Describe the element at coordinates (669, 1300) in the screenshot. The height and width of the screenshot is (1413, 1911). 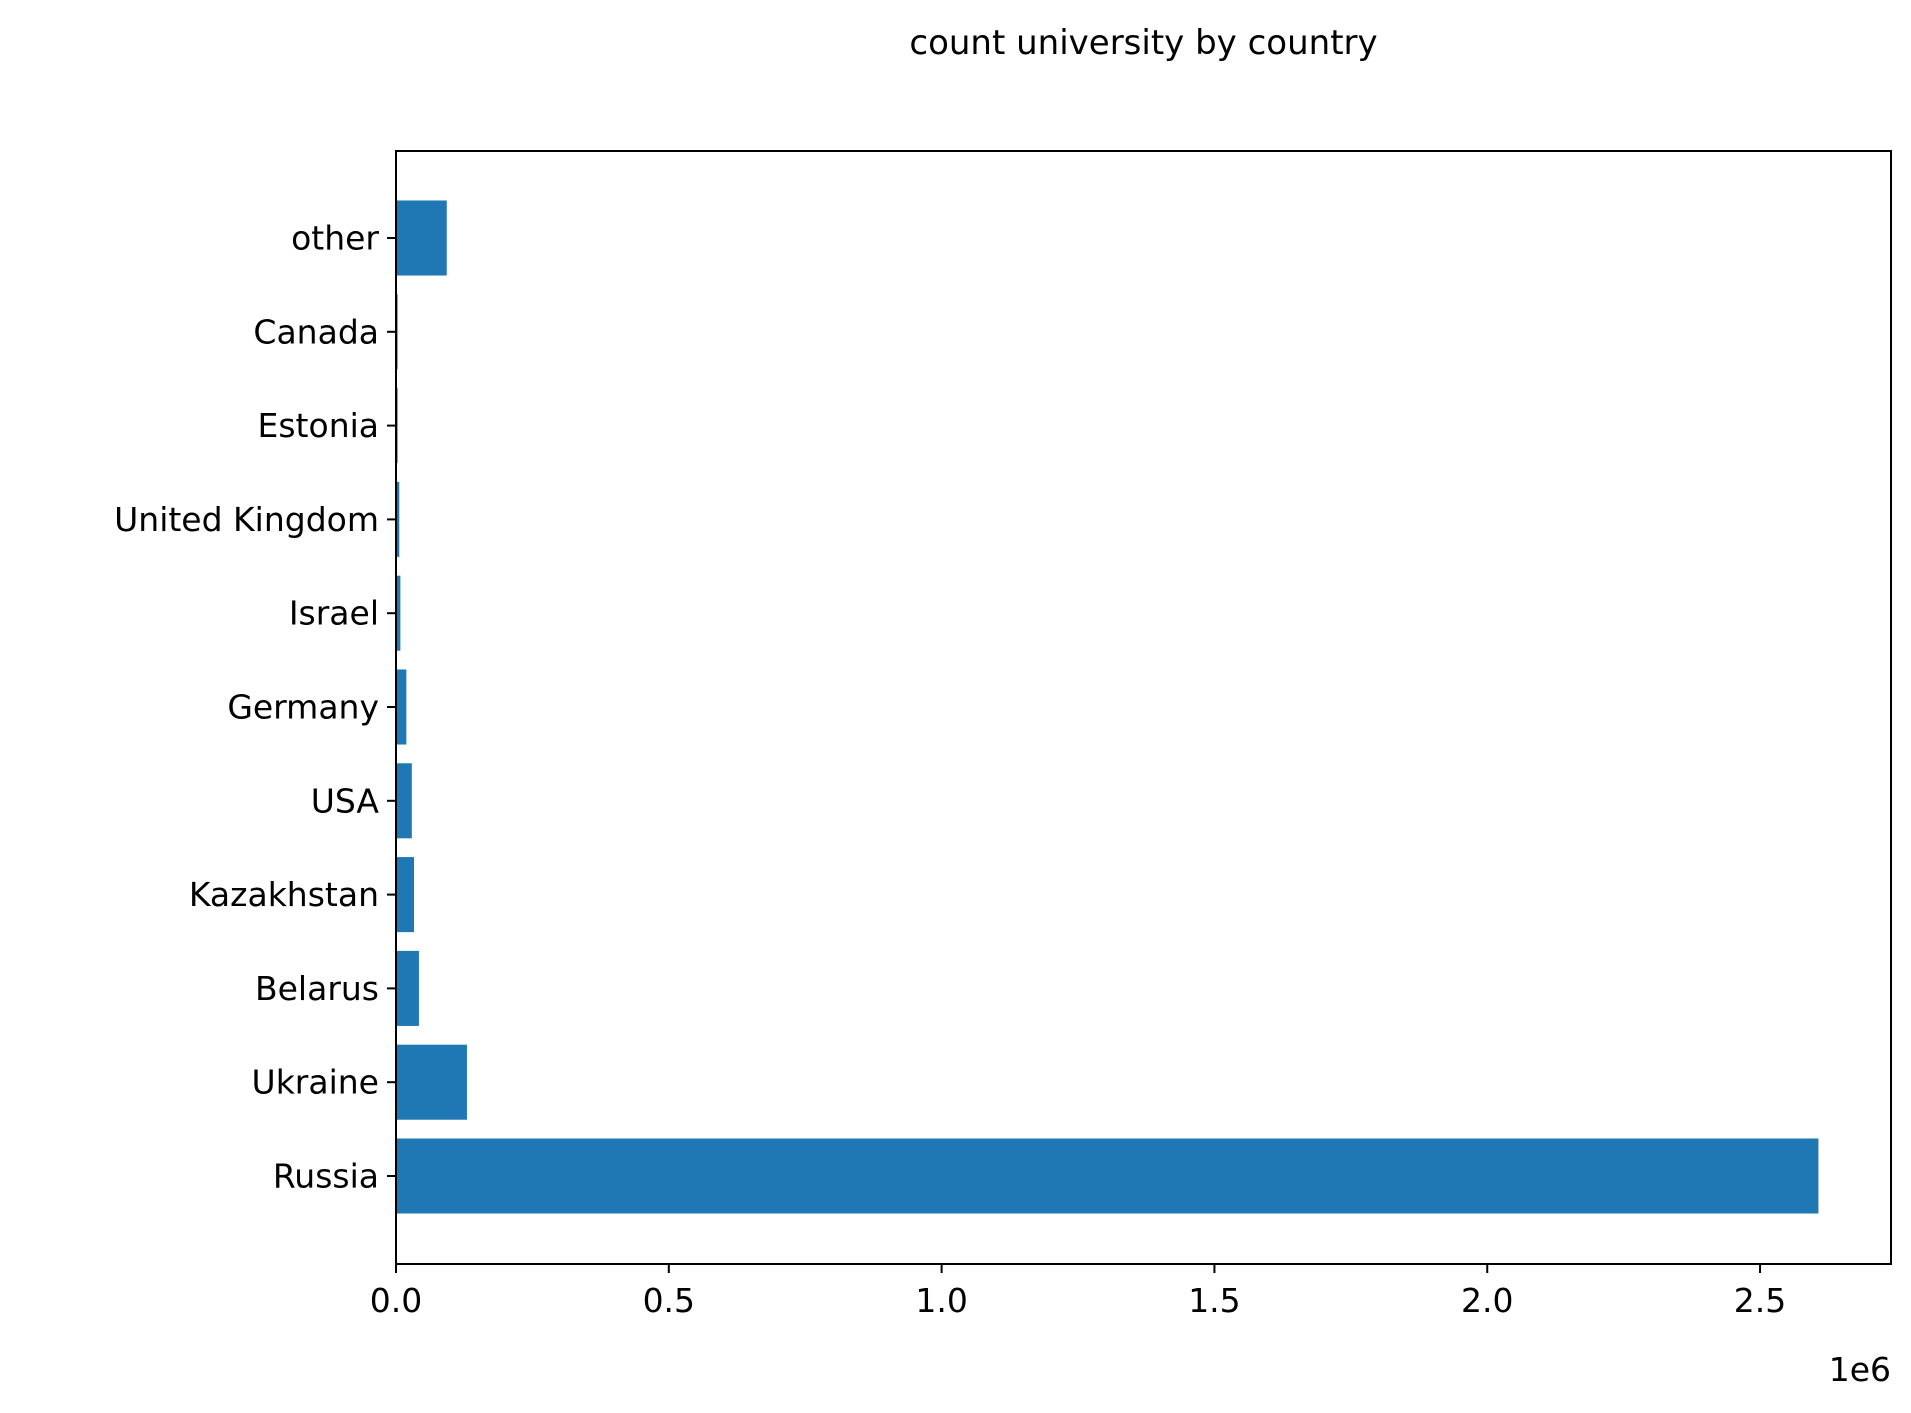
I see `x-tick-label: 0.5` at that location.